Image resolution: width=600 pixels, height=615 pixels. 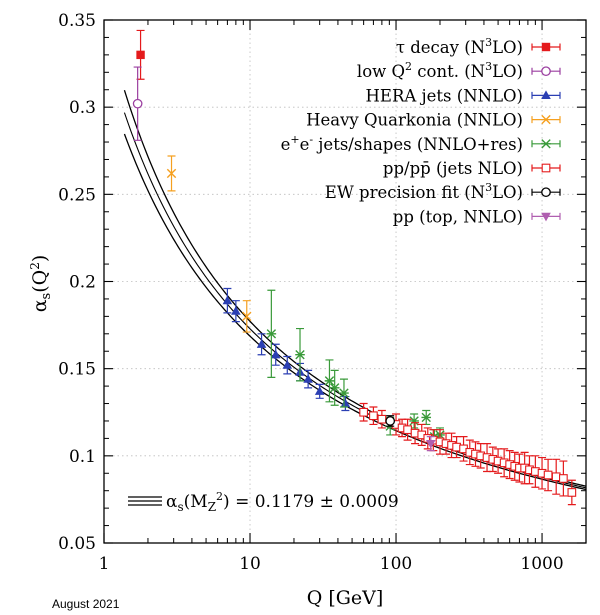 I want to click on legend-text: τ decay (N, so click(x=440, y=47).